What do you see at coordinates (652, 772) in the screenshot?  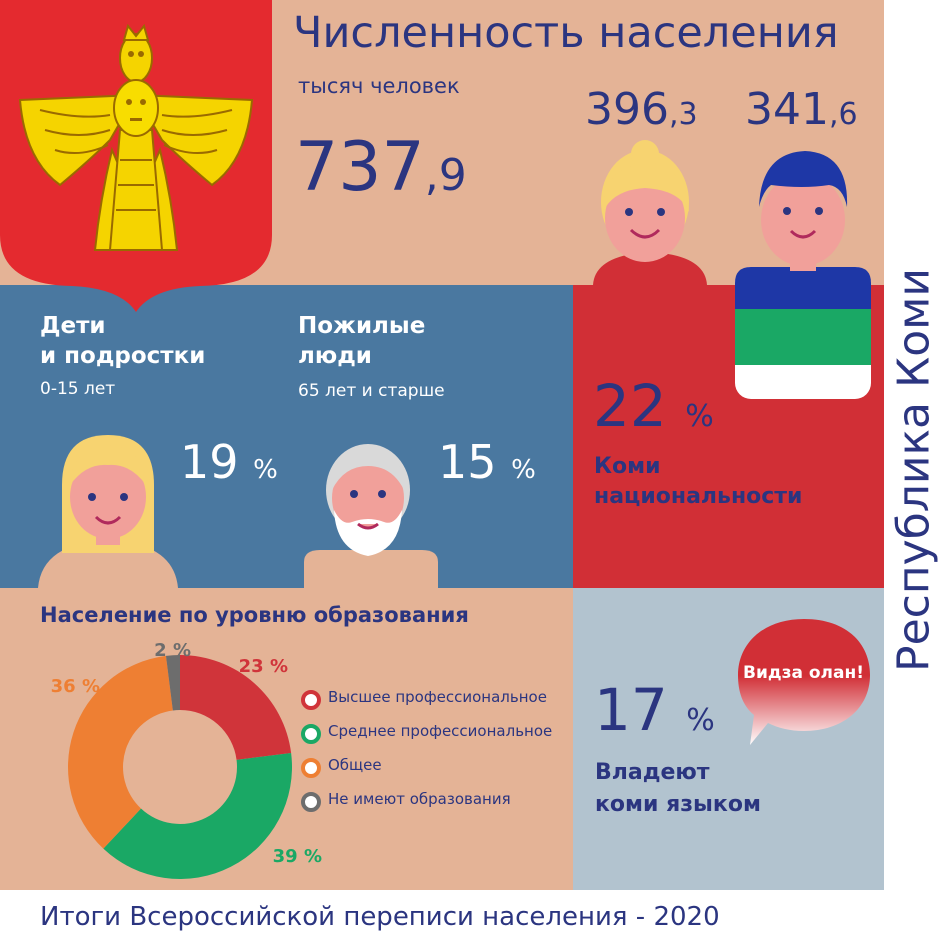 I see `komi-language-label-line1: Владеют` at bounding box center [652, 772].